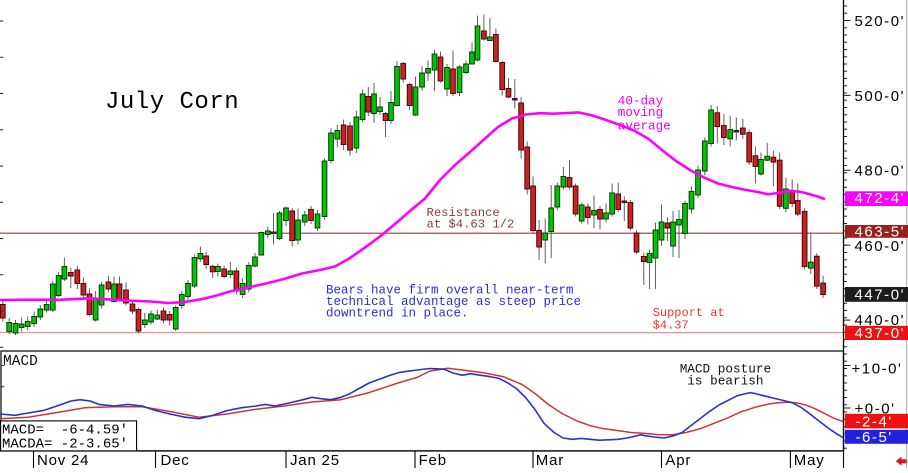 The height and width of the screenshot is (473, 908). Describe the element at coordinates (880, 198) in the screenshot. I see `svg-text: 472-4'` at that location.